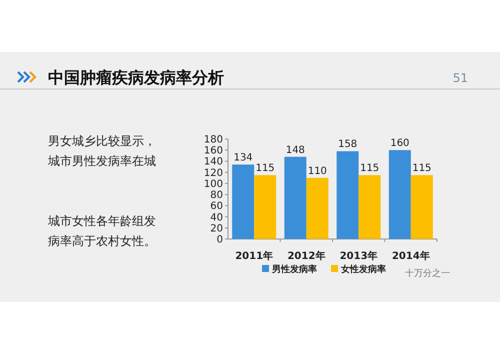 Image resolution: width=500 pixels, height=362 pixels. What do you see at coordinates (102, 141) in the screenshot?
I see `text: 男女城乡比较显示，` at bounding box center [102, 141].